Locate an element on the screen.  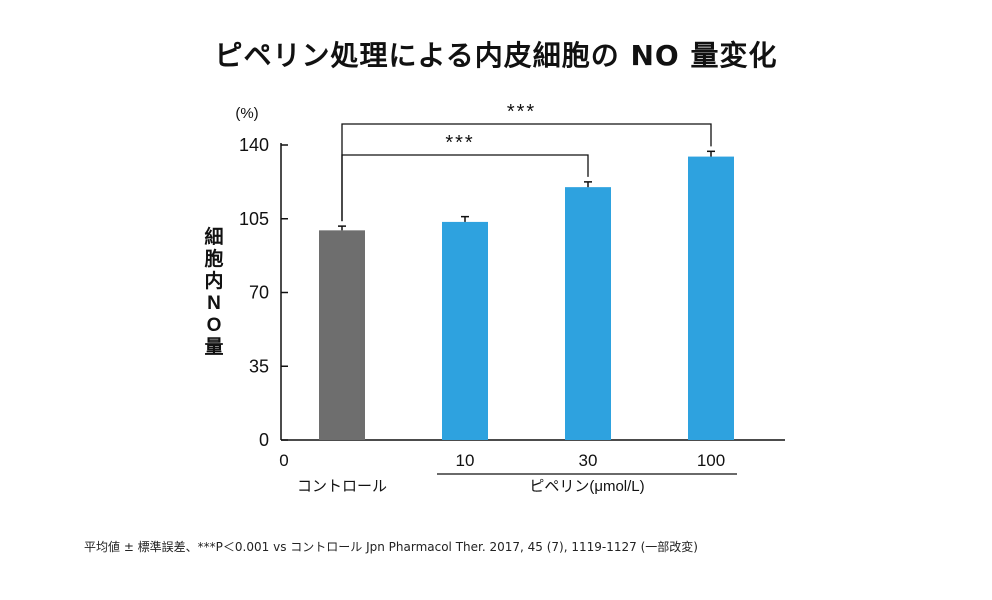
y-tick-label: 105 is located at coordinates (254, 219).